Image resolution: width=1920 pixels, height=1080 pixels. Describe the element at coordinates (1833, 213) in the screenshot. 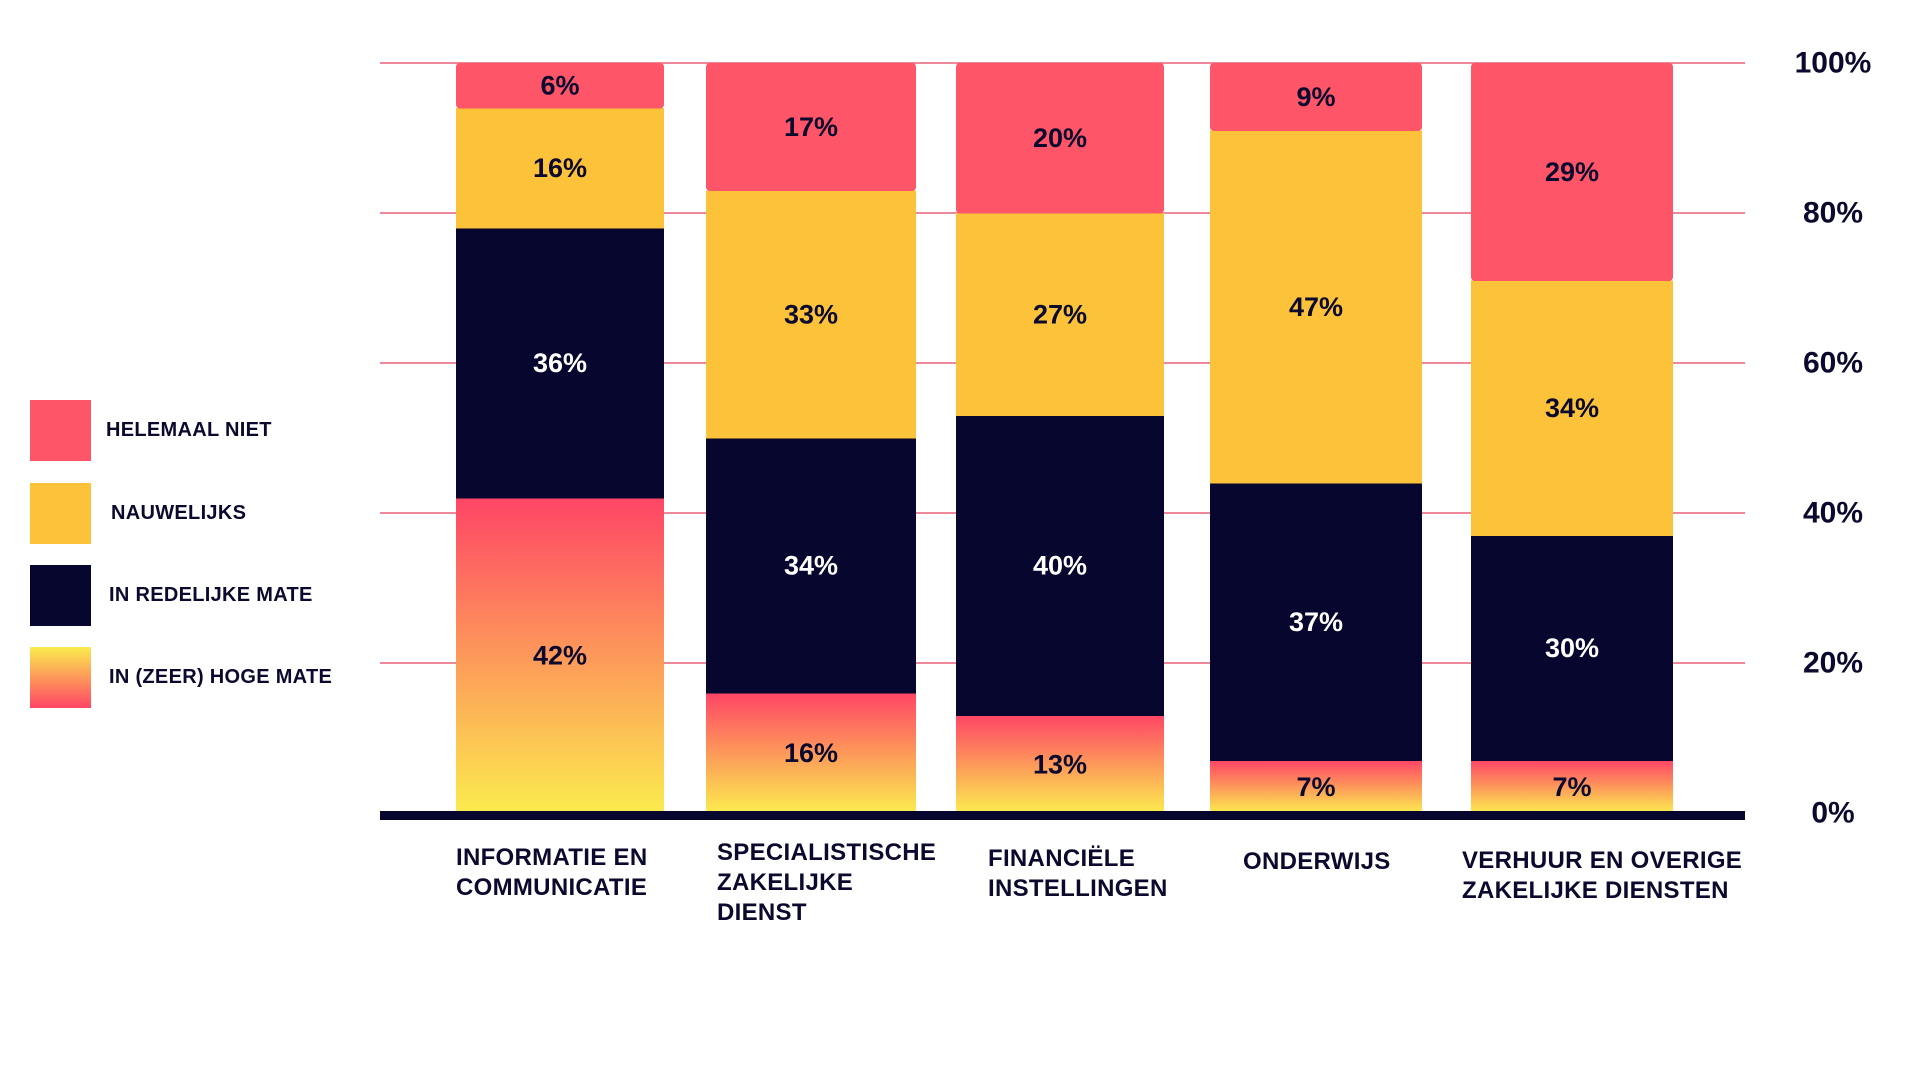

I see `y-tick-label-80: 80%` at that location.